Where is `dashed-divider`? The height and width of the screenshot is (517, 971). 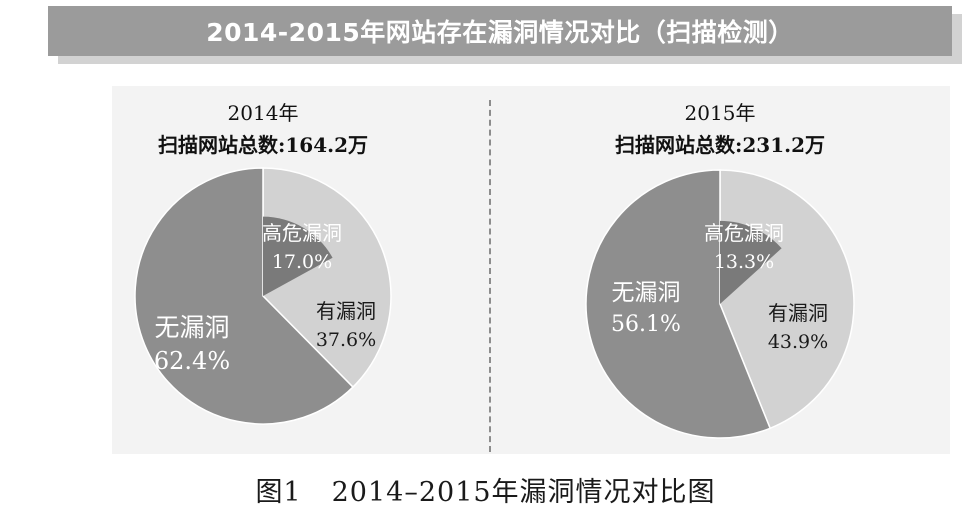 dashed-divider is located at coordinates (490, 276).